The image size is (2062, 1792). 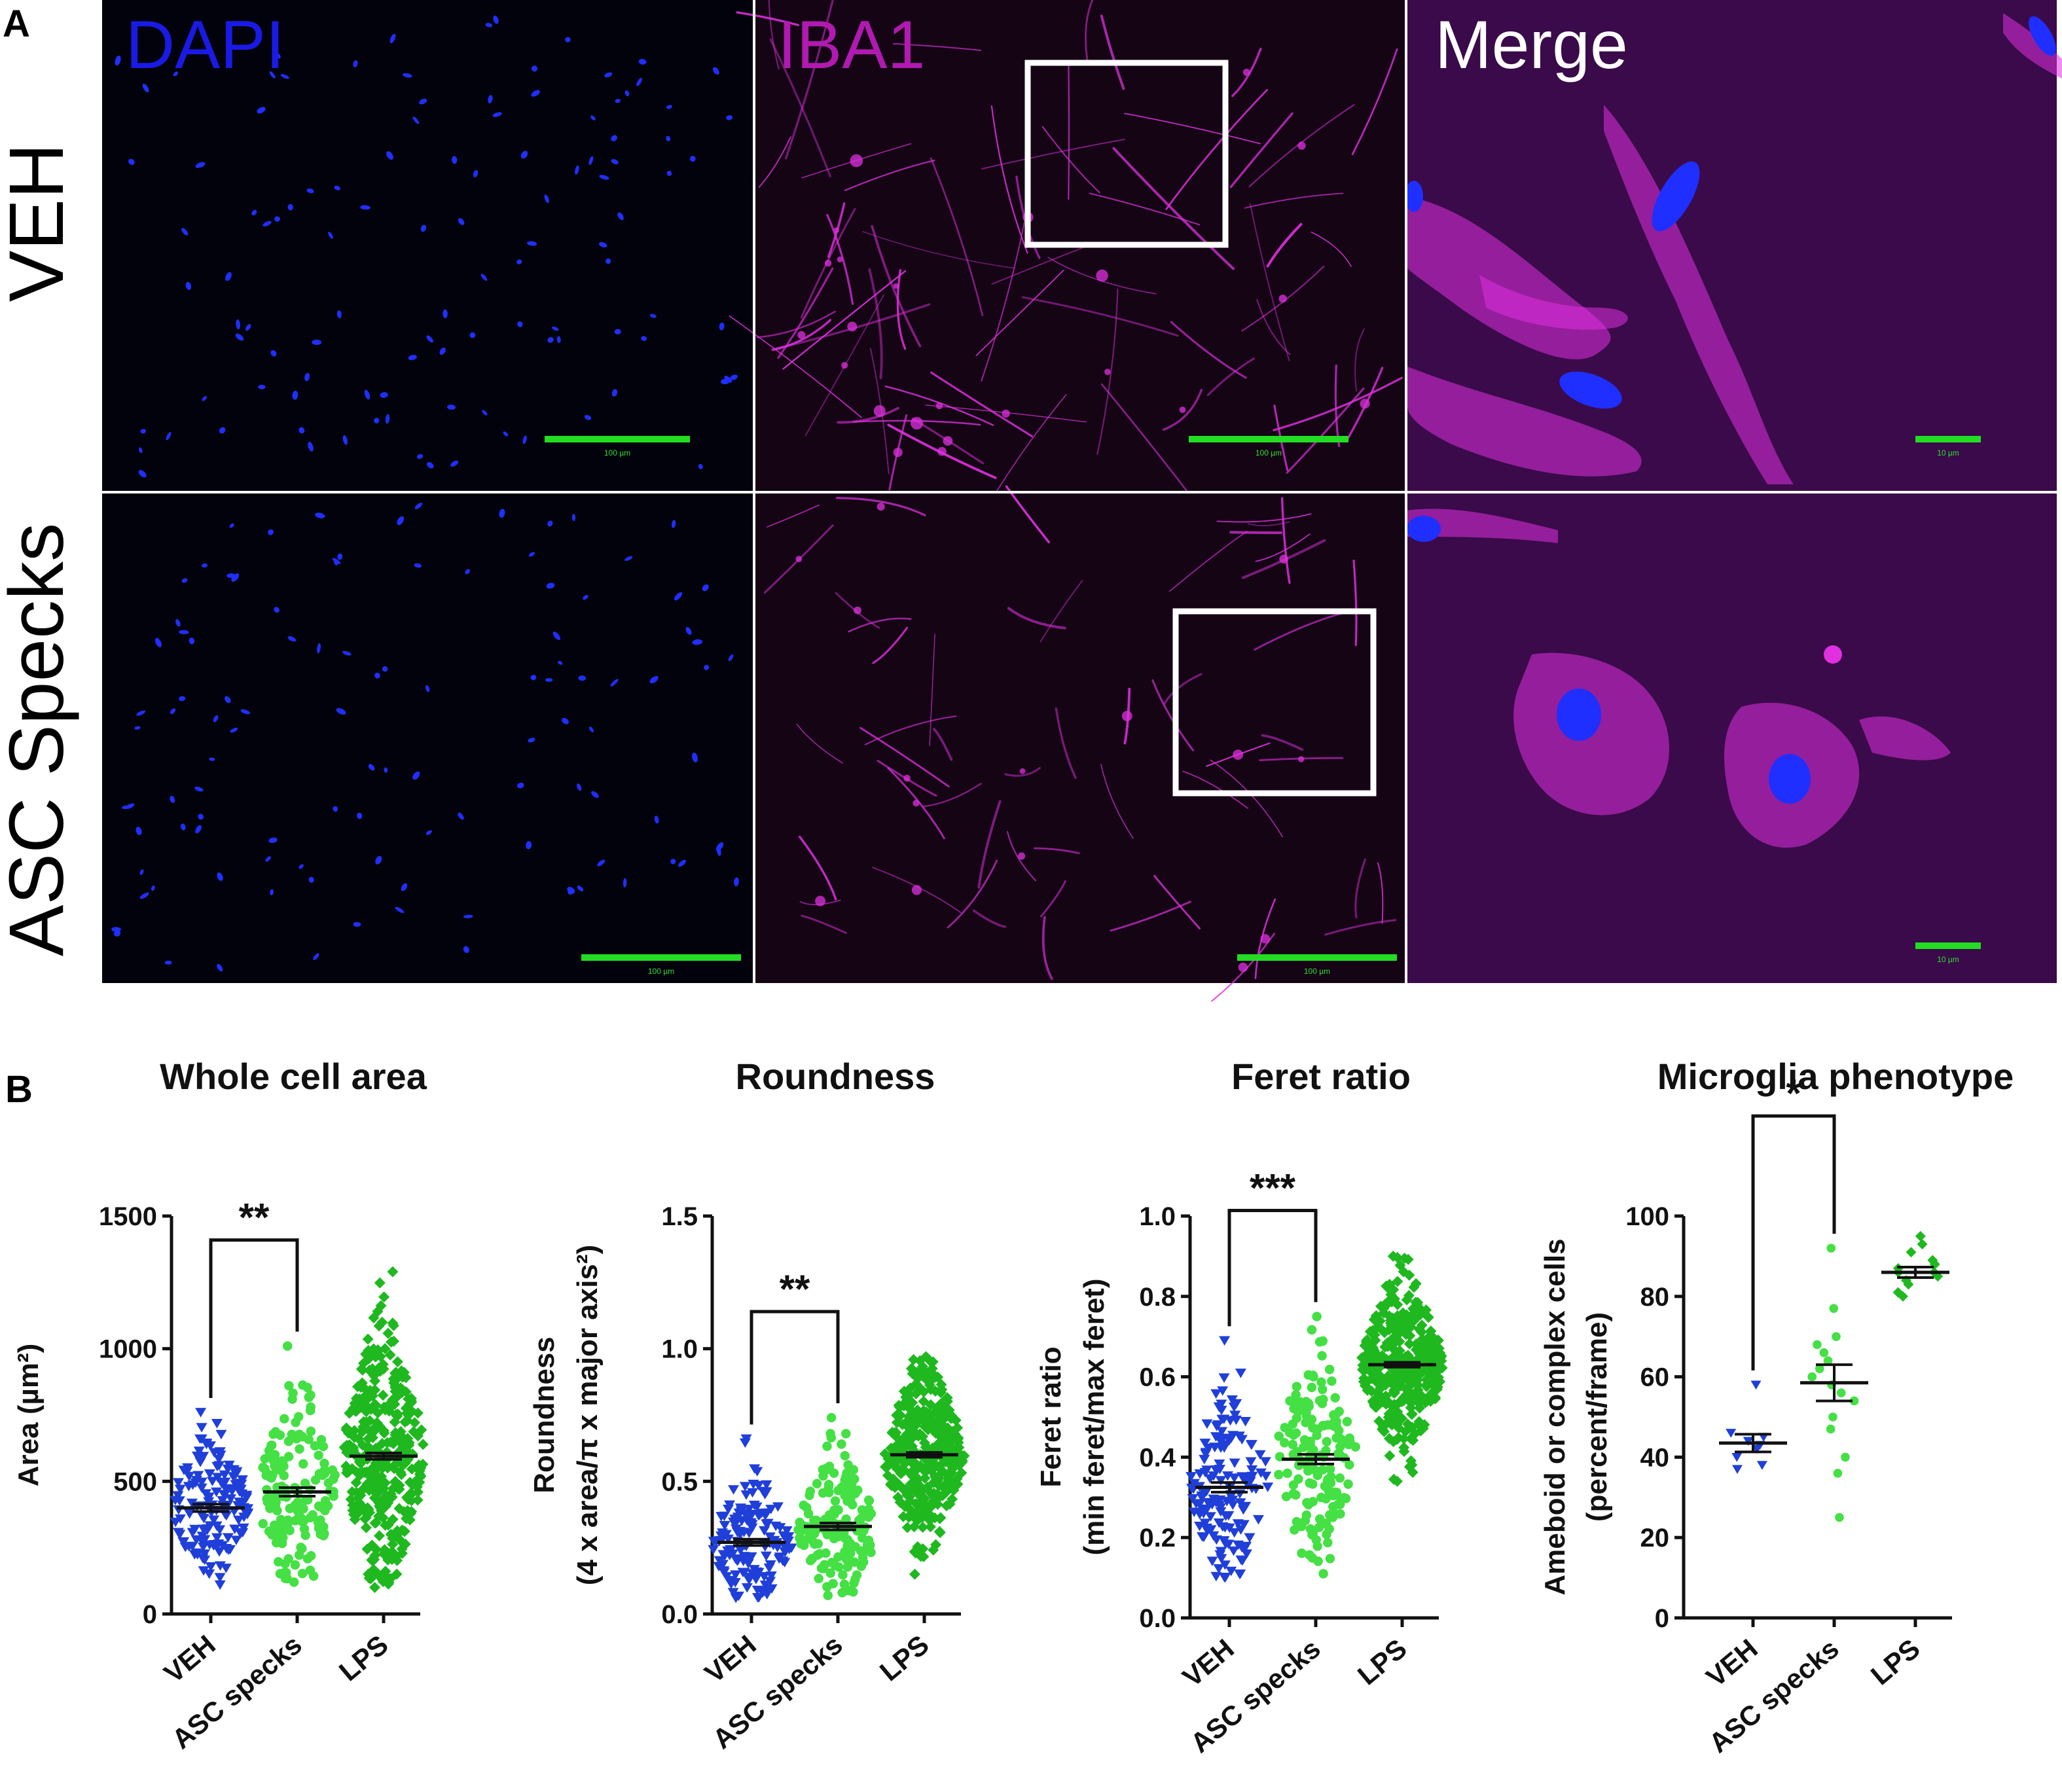 I want to click on micrograph-asc-specks-merge: 10 µm, so click(x=1732, y=738).